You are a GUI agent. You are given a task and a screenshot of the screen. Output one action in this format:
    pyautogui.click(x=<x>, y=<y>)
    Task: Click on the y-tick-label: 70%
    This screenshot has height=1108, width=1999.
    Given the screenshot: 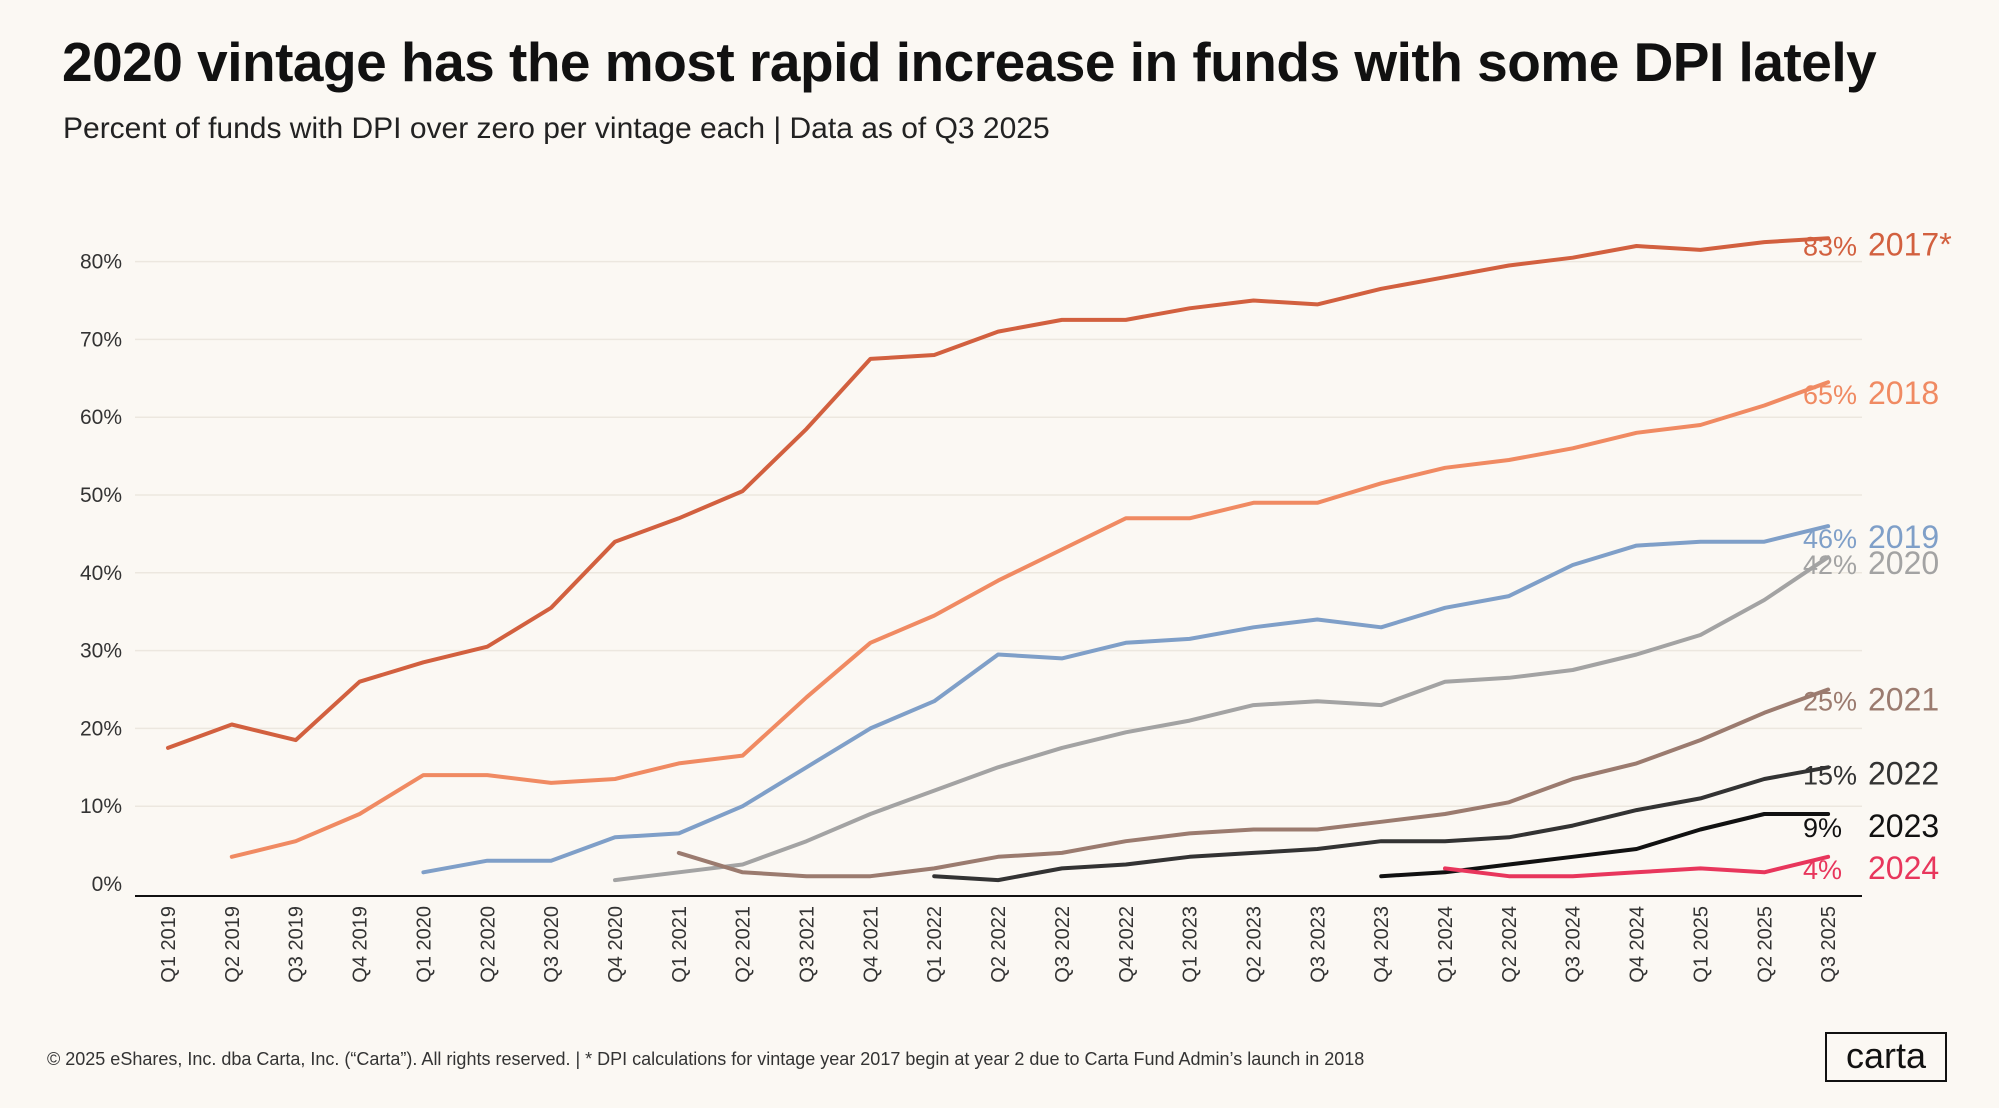 What is the action you would take?
    pyautogui.click(x=101, y=339)
    